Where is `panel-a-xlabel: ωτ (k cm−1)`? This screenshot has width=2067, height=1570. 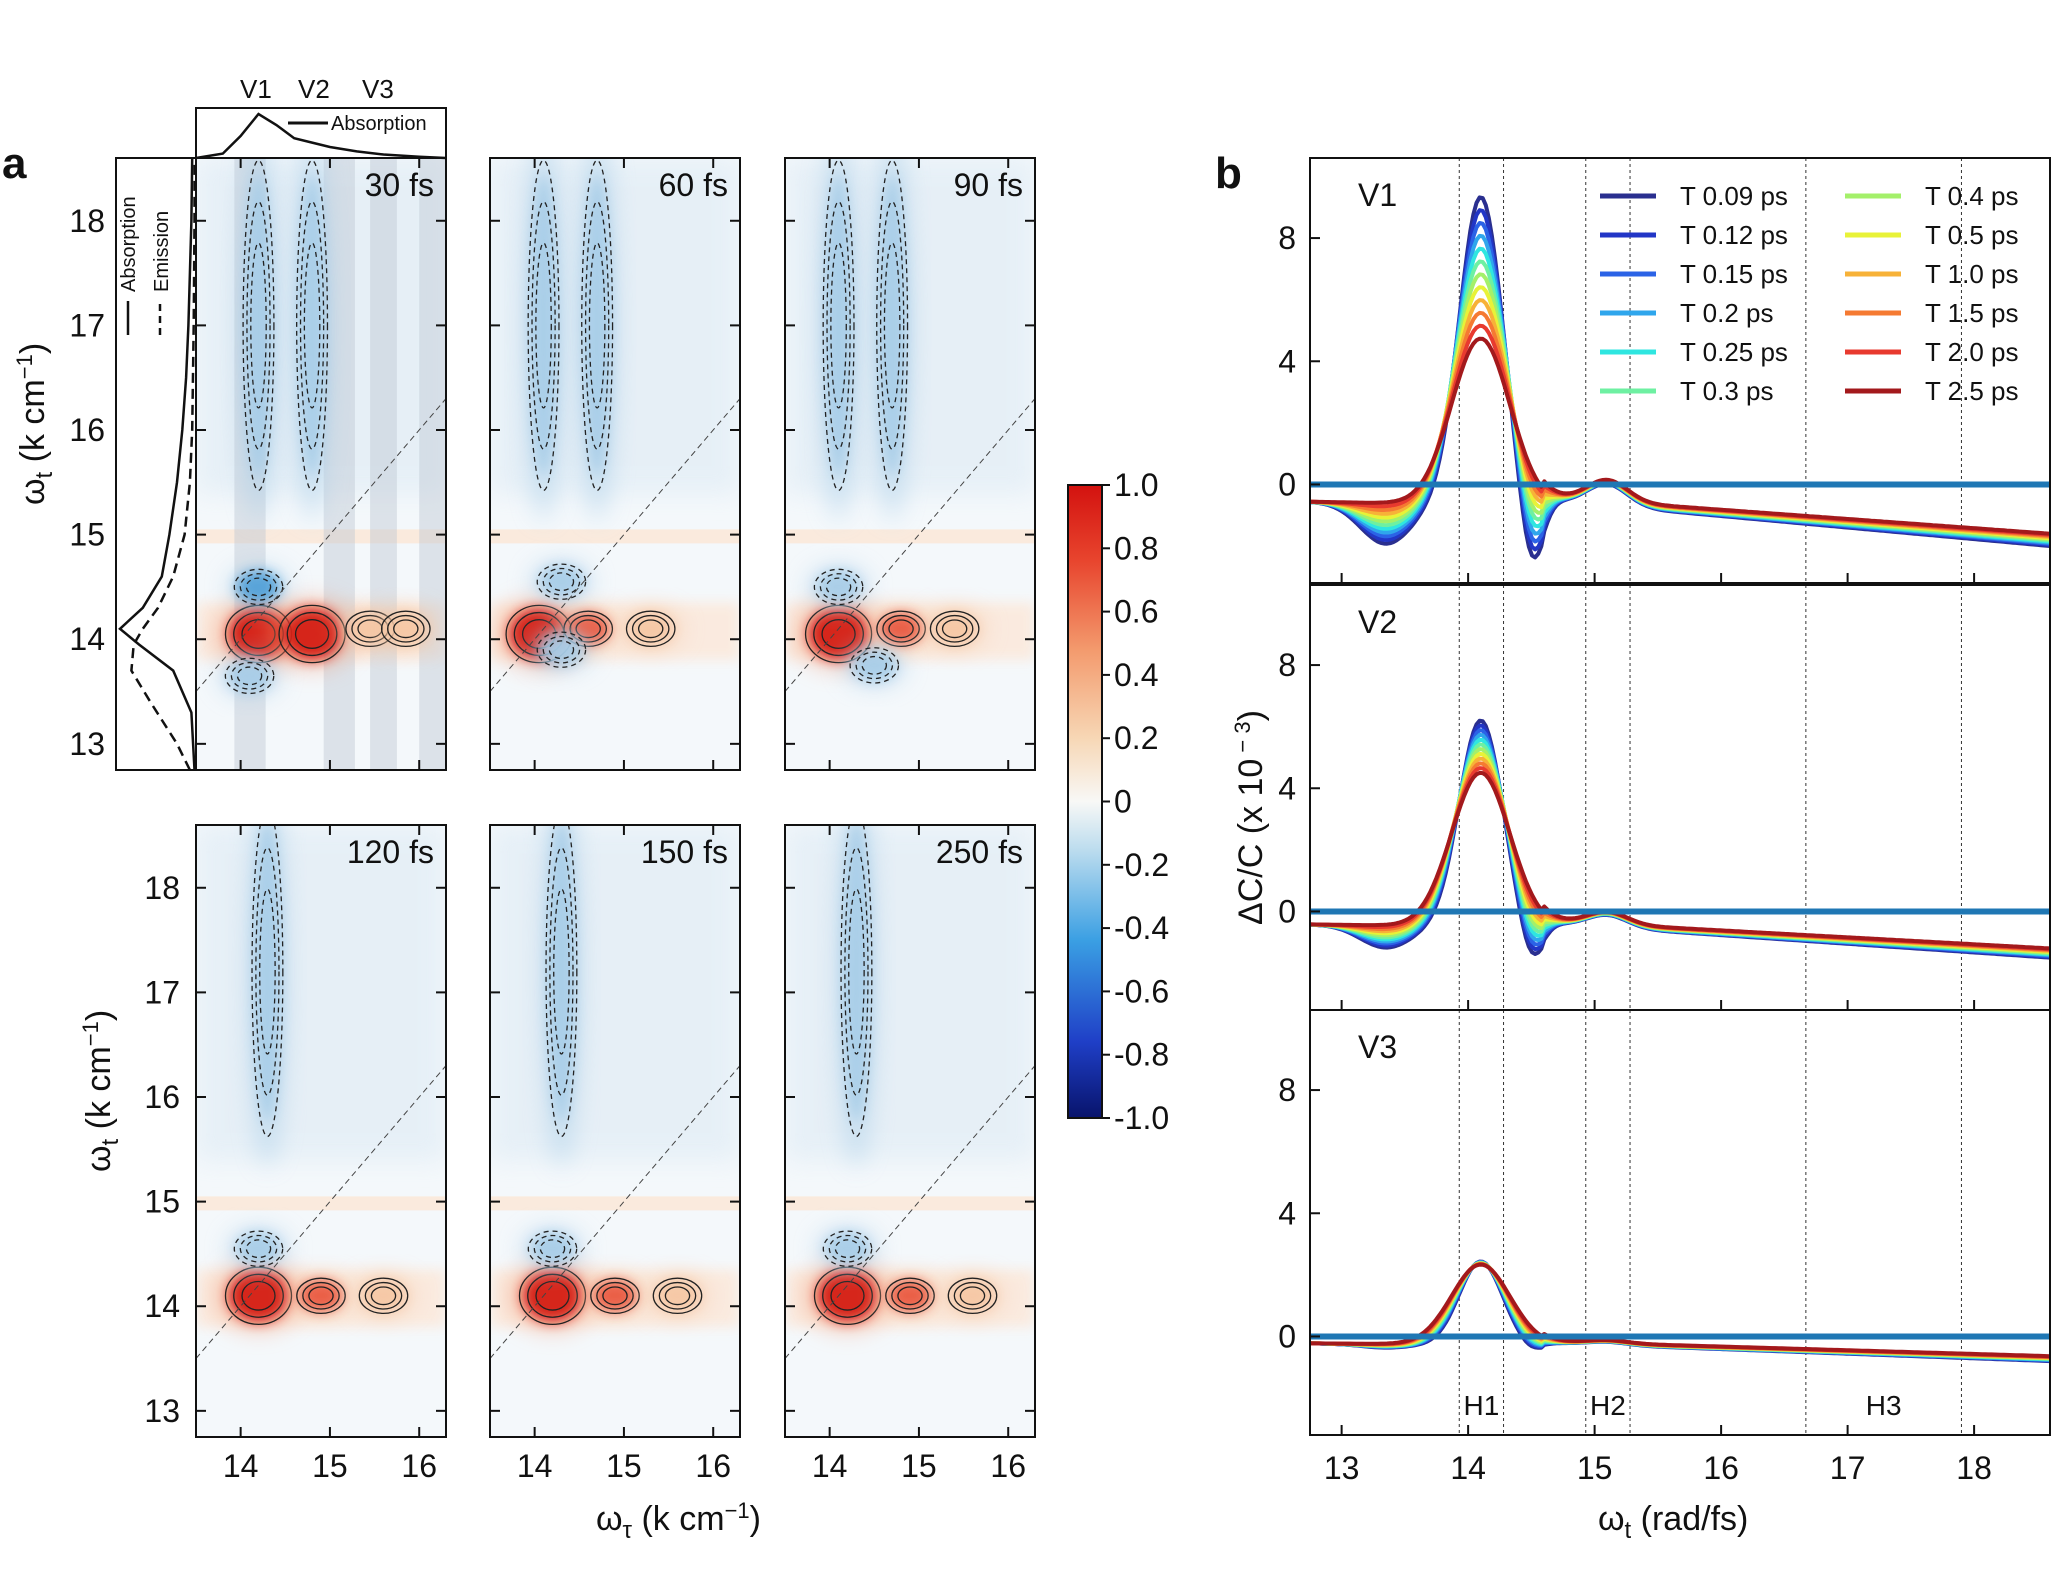
panel-a-xlabel: ωτ (k cm−1) is located at coordinates (678, 1521).